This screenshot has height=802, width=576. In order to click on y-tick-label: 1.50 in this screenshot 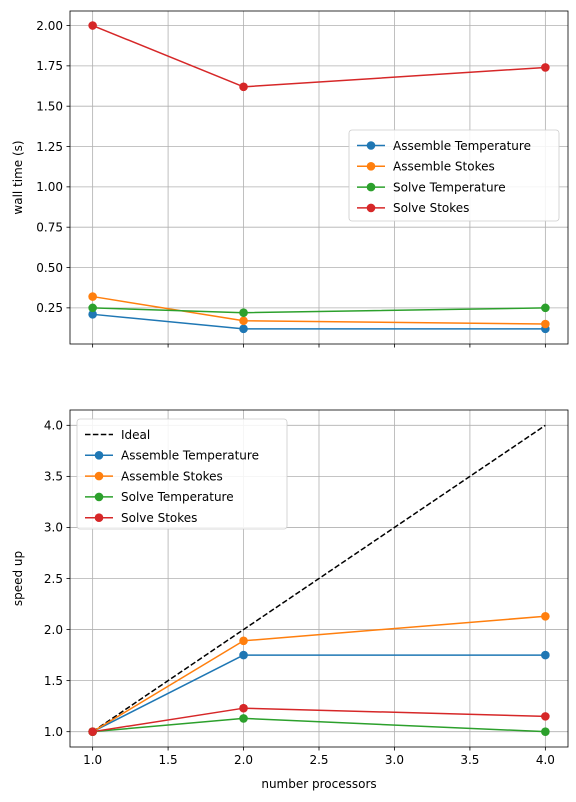, I will do `click(49, 106)`.